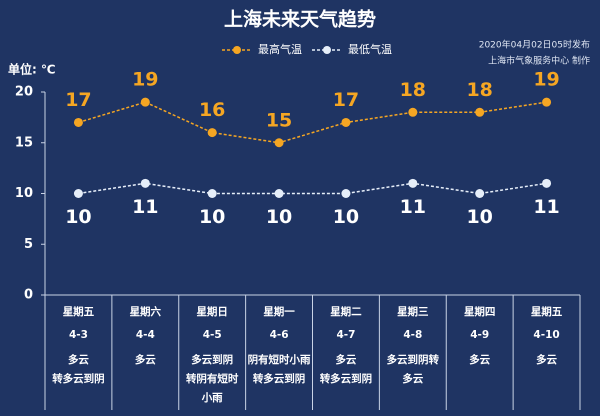  What do you see at coordinates (212, 397) in the screenshot?
I see `weather-label: 小雨` at bounding box center [212, 397].